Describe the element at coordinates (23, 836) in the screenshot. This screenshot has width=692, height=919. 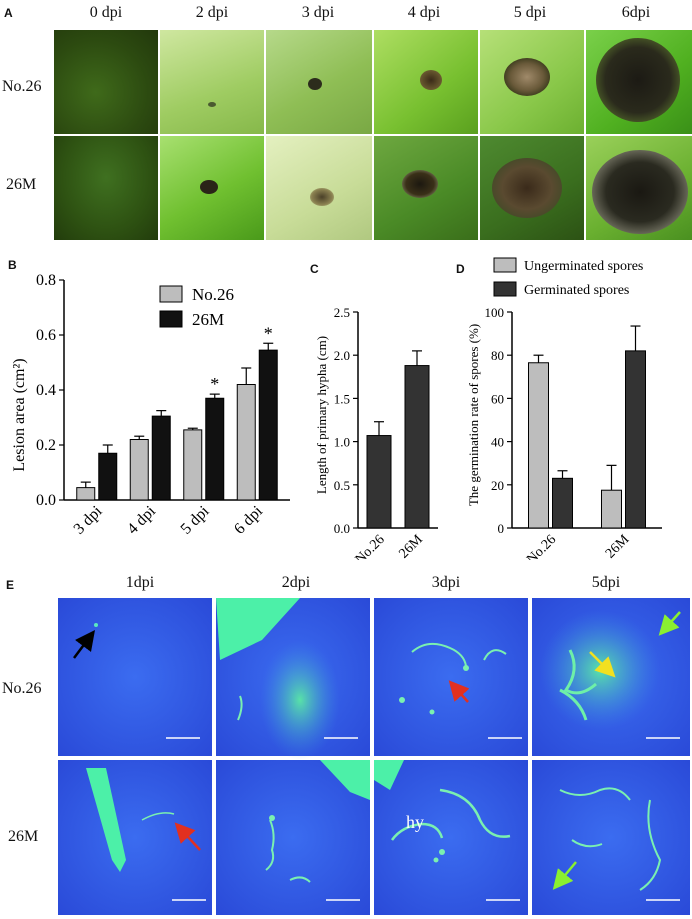
I see `row-label-26m-e: 26M` at that location.